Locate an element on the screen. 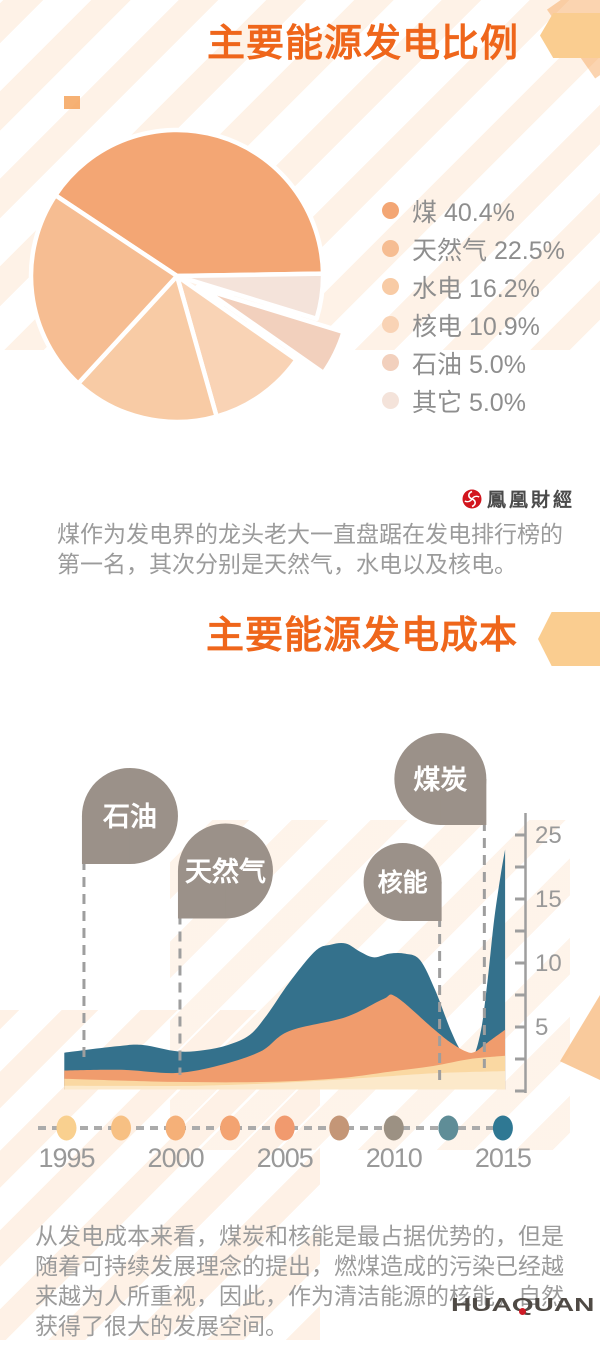 The image size is (600, 1351). legend-dot-other is located at coordinates (390, 400).